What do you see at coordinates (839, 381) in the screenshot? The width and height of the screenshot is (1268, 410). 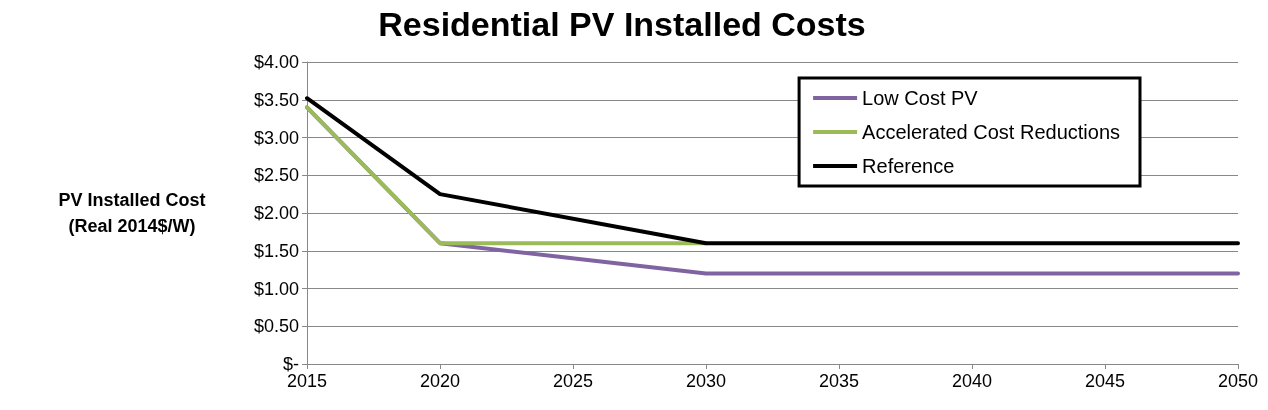 I see `x-tick-label: 2035` at bounding box center [839, 381].